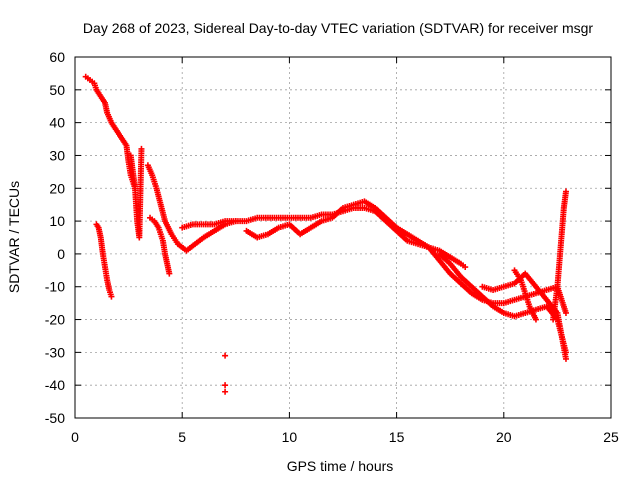  What do you see at coordinates (57, 123) in the screenshot?
I see `y-tick-label: 40` at bounding box center [57, 123].